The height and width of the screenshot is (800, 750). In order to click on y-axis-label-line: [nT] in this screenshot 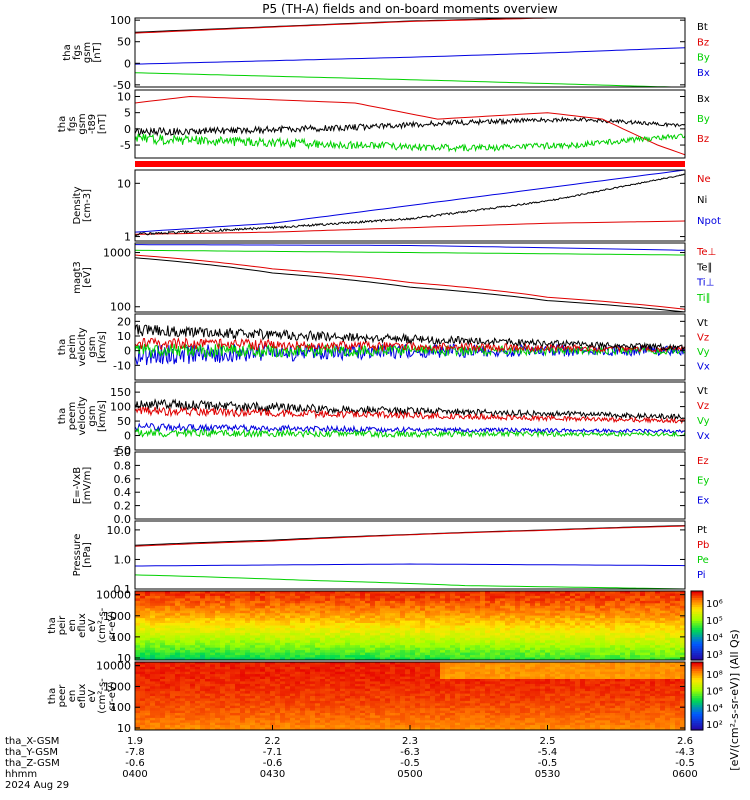, I will do `click(97, 52)`.